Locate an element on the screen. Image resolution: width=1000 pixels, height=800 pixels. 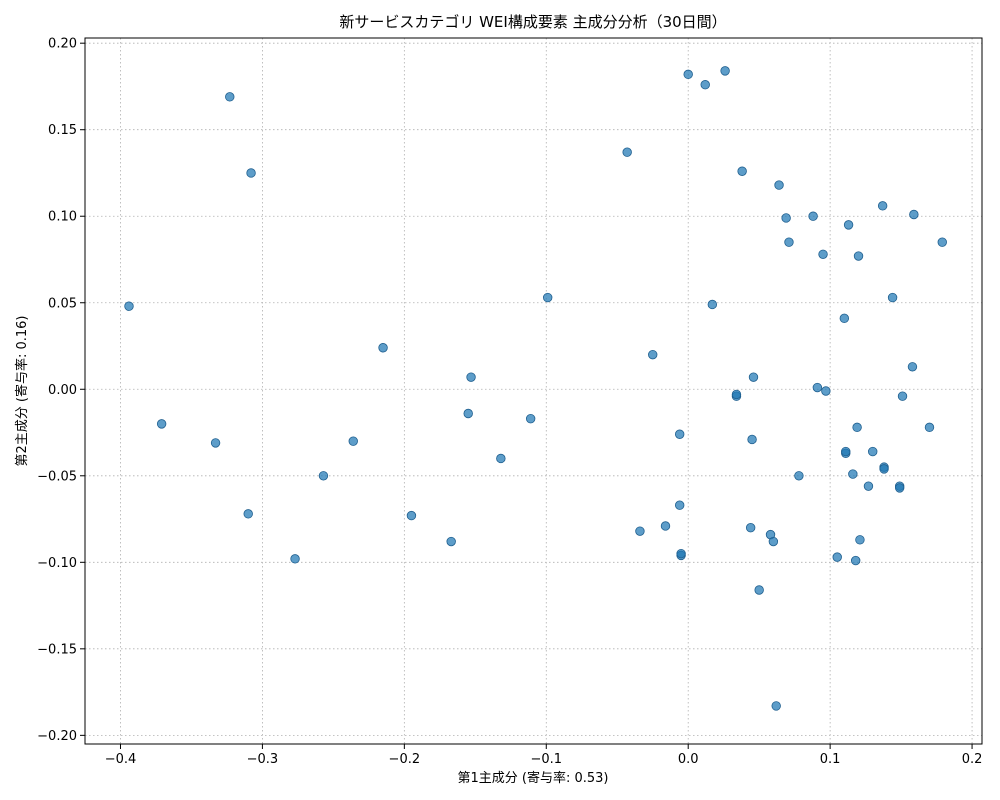
y-tick-label: −0.20 is located at coordinates (57, 736).